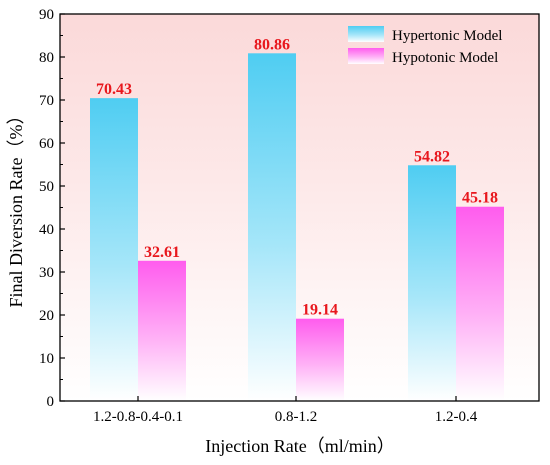  Describe the element at coordinates (432, 156) in the screenshot. I see `data-label-hypertonic-3: 54.82` at that location.